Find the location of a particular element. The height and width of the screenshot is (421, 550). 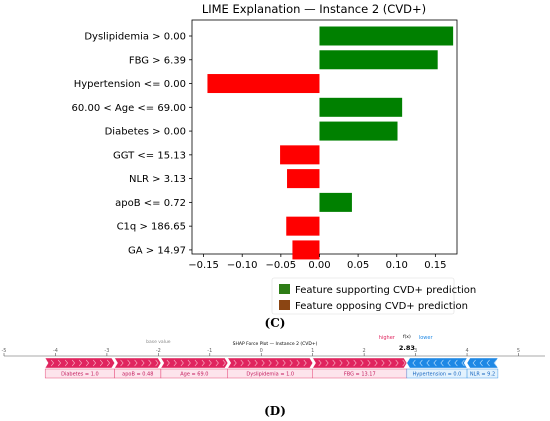

shap-tick-label: -4 is located at coordinates (55, 351).